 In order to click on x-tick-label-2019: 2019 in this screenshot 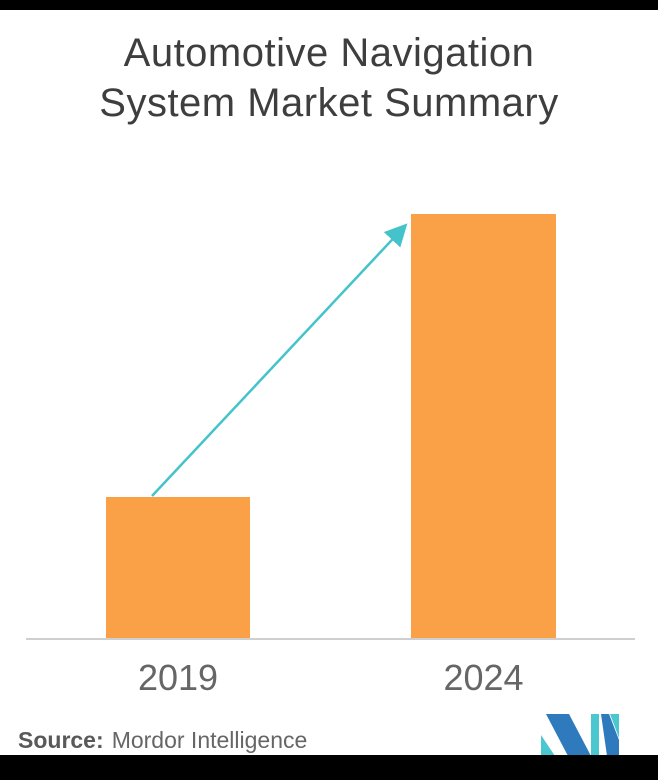, I will do `click(178, 677)`.